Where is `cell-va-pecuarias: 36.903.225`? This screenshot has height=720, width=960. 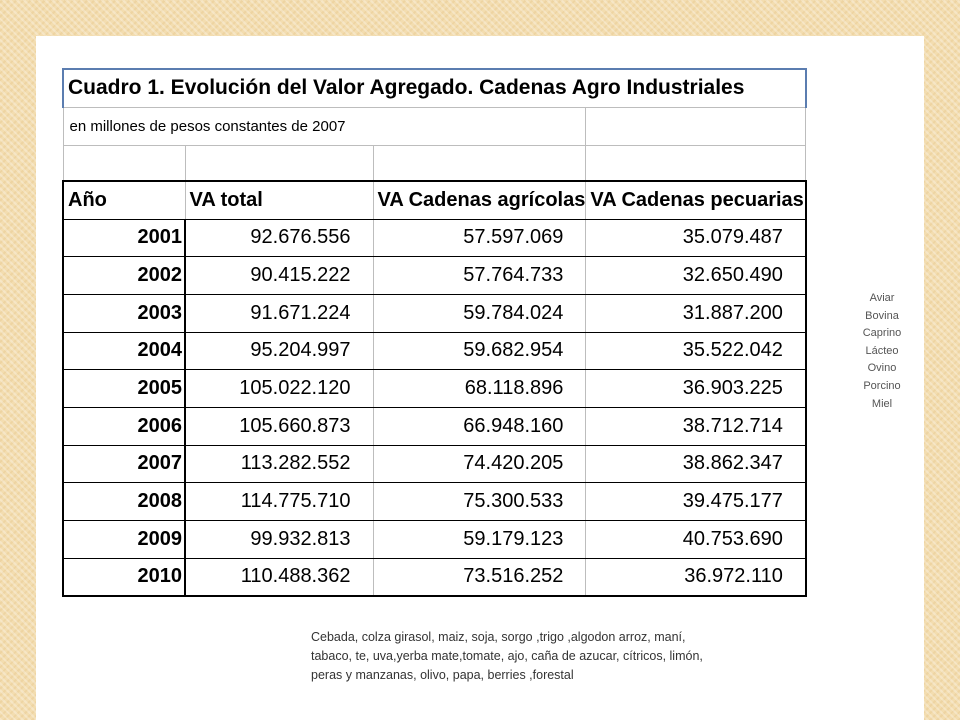
cell-va-pecuarias: 36.903.225 is located at coordinates (696, 388).